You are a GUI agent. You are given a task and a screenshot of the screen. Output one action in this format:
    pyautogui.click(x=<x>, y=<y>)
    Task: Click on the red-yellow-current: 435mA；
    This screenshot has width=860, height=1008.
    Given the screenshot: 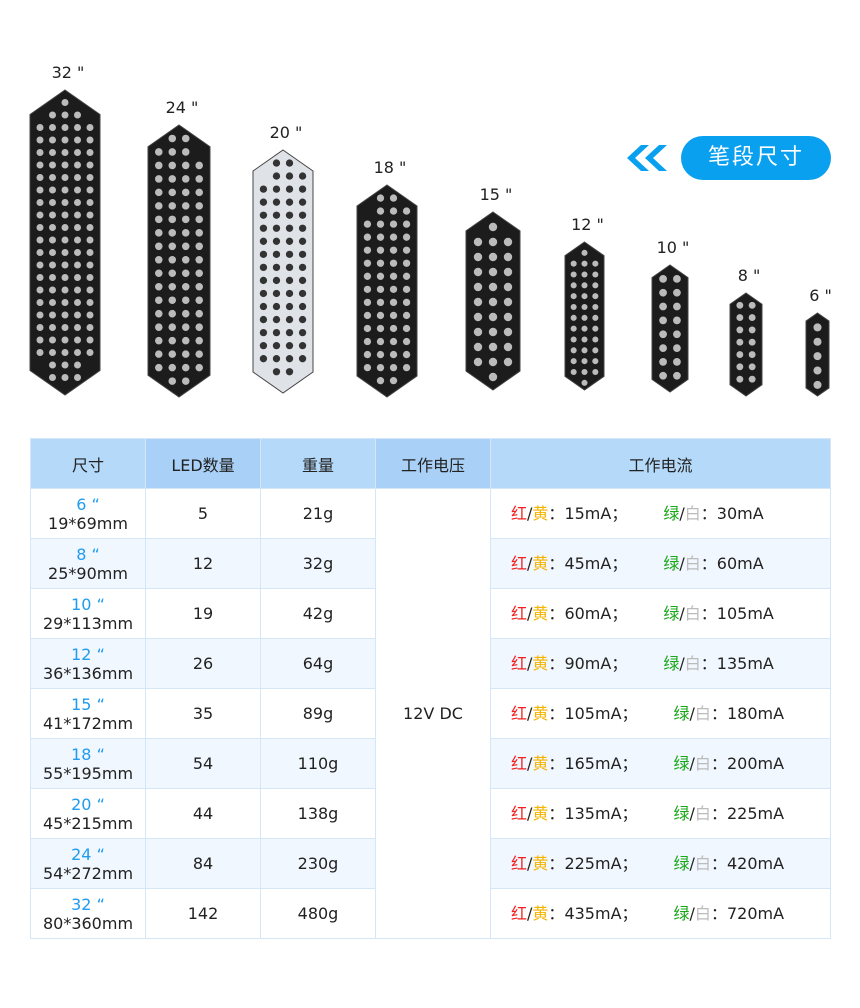 What is the action you would take?
    pyautogui.click(x=601, y=913)
    